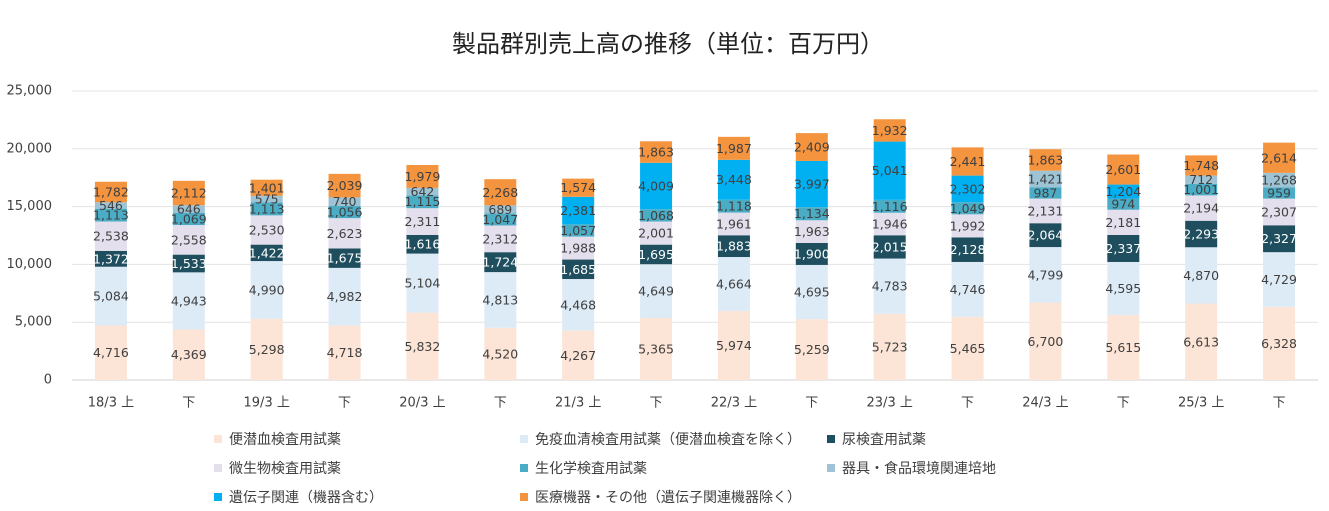 This screenshot has width=1329, height=511. What do you see at coordinates (423, 191) in the screenshot?
I see `data-label: 642` at bounding box center [423, 191].